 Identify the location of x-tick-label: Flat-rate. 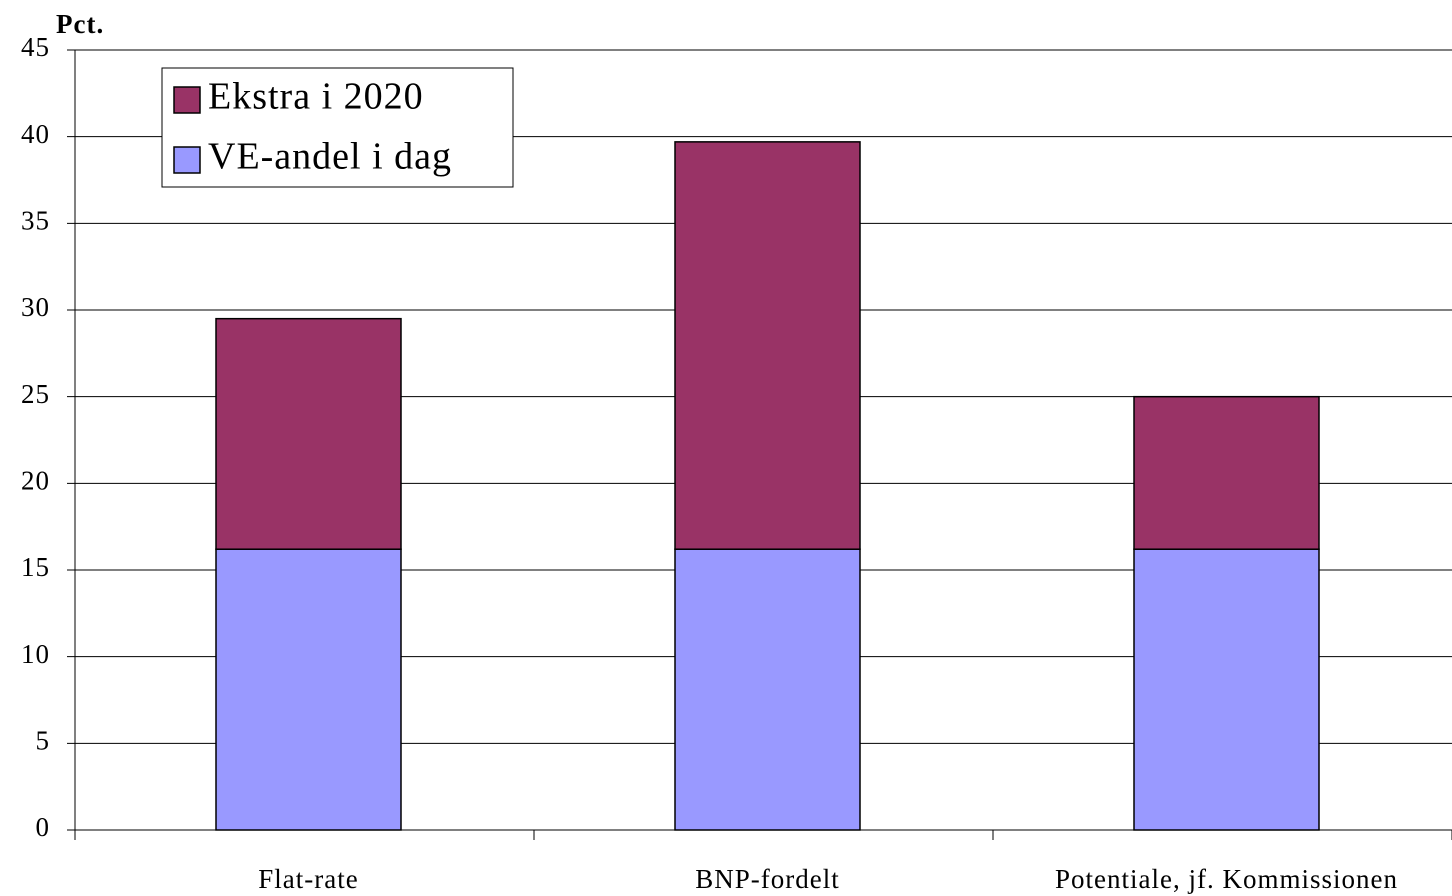
(308, 879).